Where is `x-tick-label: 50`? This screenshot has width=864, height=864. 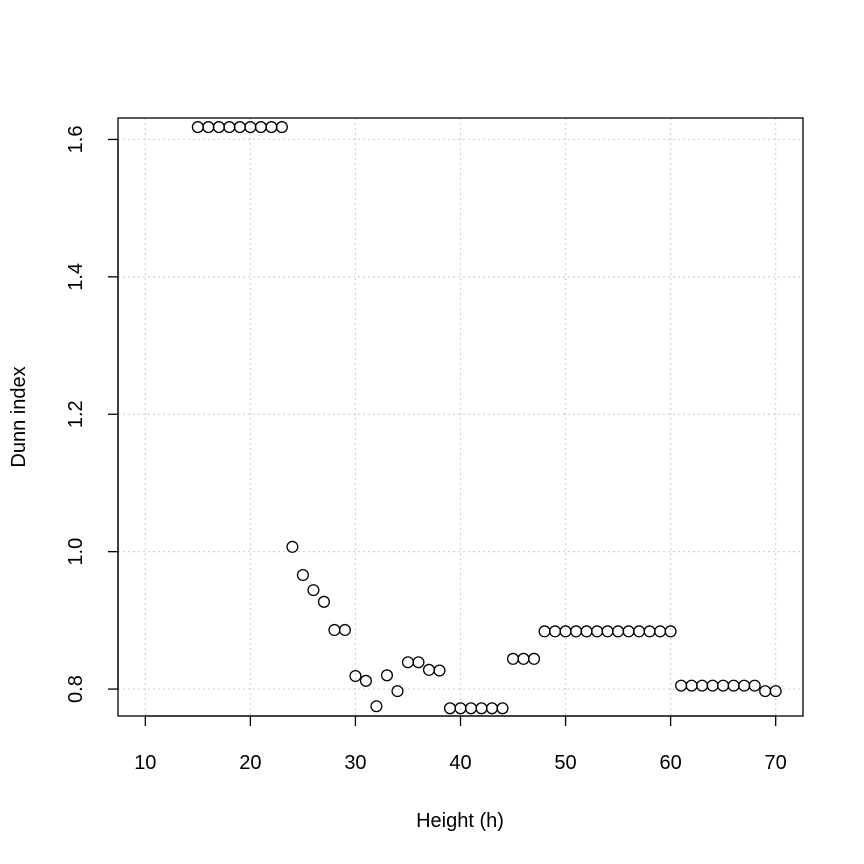
x-tick-label: 50 is located at coordinates (565, 763).